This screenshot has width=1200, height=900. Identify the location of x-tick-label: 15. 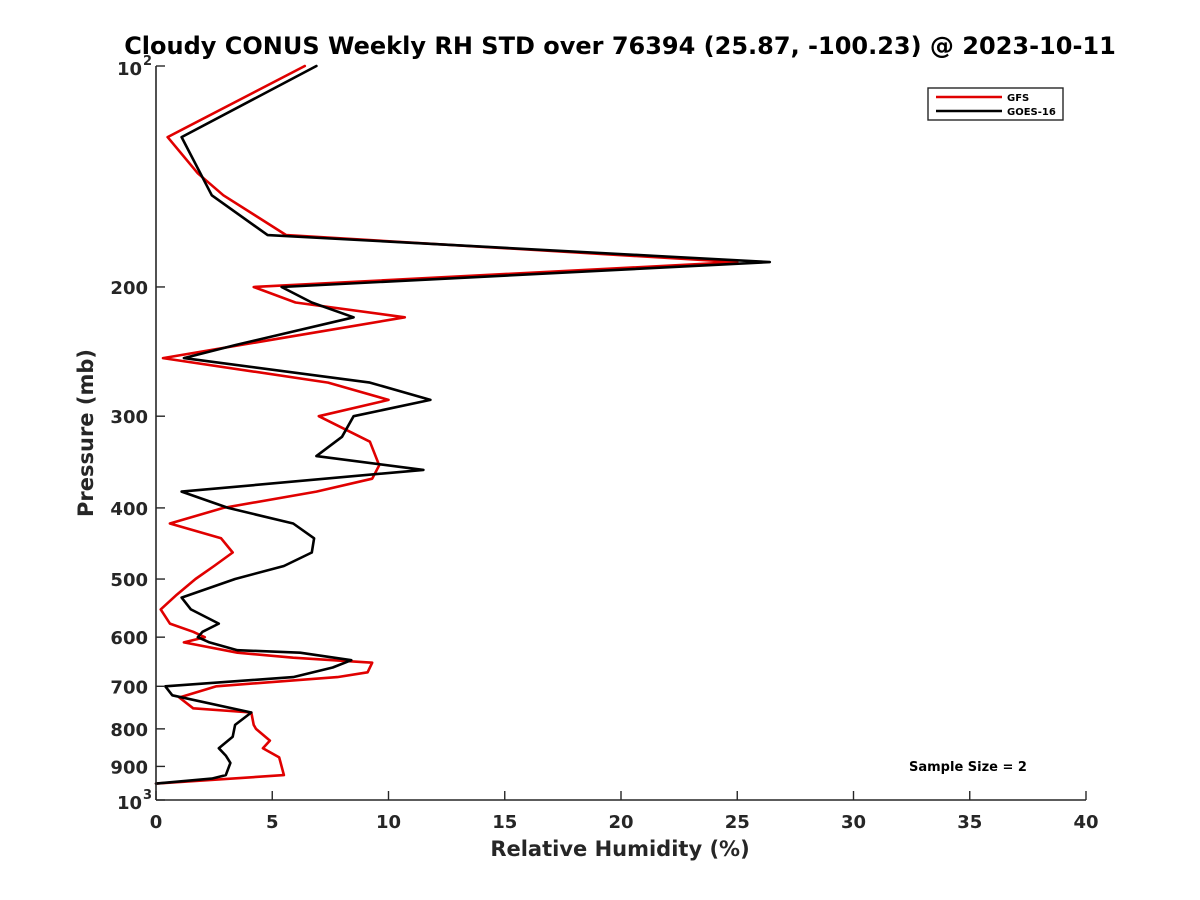
(504, 822).